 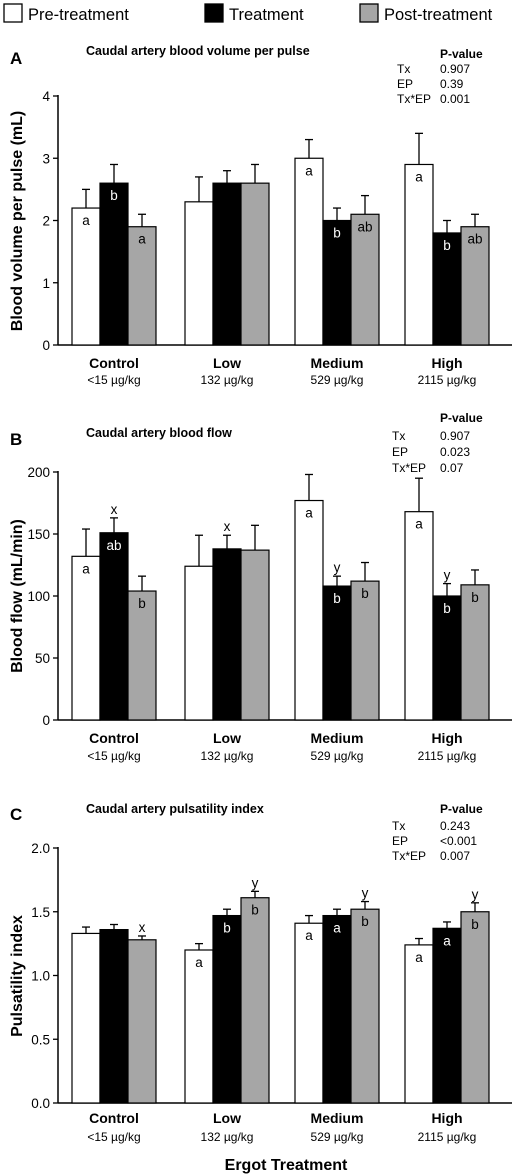 What do you see at coordinates (337, 1009) in the screenshot?
I see `bar-treatment-medium` at bounding box center [337, 1009].